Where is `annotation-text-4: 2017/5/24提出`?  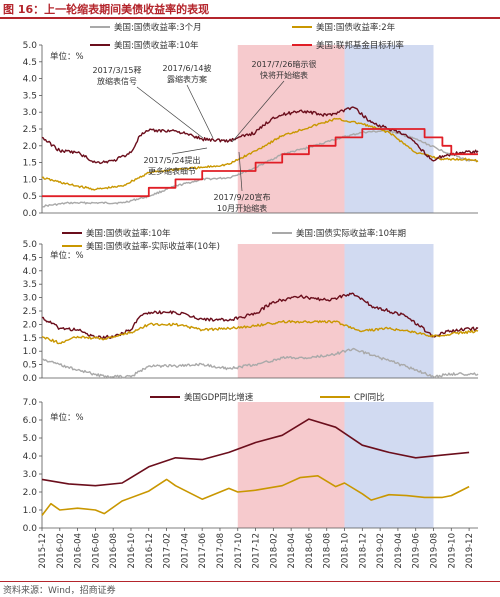 annotation-text-4: 2017/5/24提出 is located at coordinates (171, 160).